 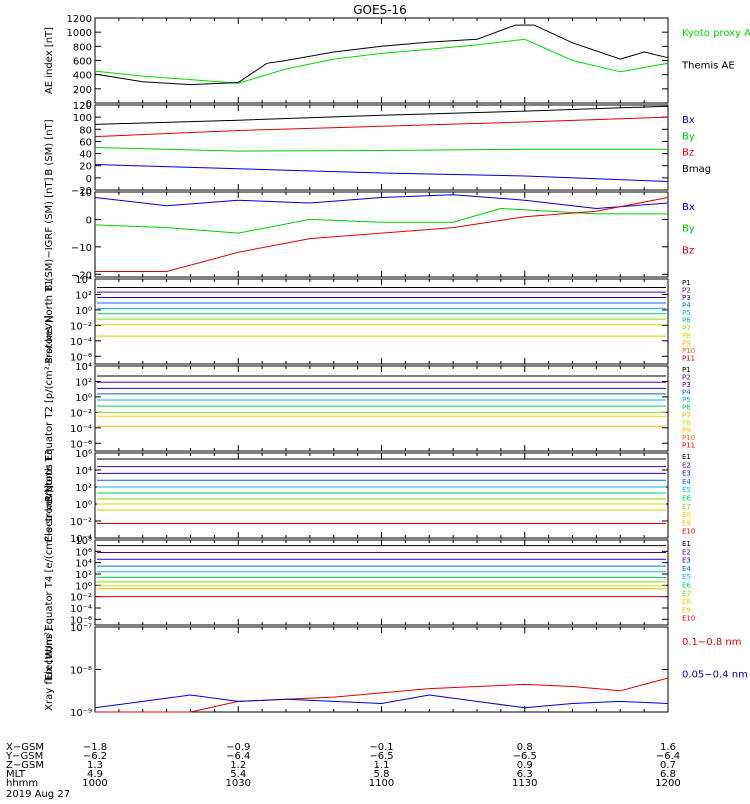 What do you see at coordinates (81, 671) in the screenshot?
I see `panel-8-ytick-label: 10⁻⁸` at bounding box center [81, 671].